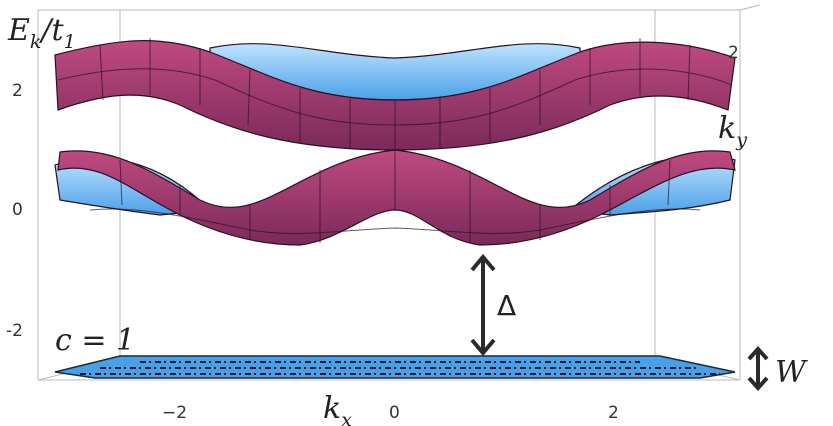  What do you see at coordinates (18, 30) in the screenshot?
I see `z-label-main: E` at bounding box center [18, 30].